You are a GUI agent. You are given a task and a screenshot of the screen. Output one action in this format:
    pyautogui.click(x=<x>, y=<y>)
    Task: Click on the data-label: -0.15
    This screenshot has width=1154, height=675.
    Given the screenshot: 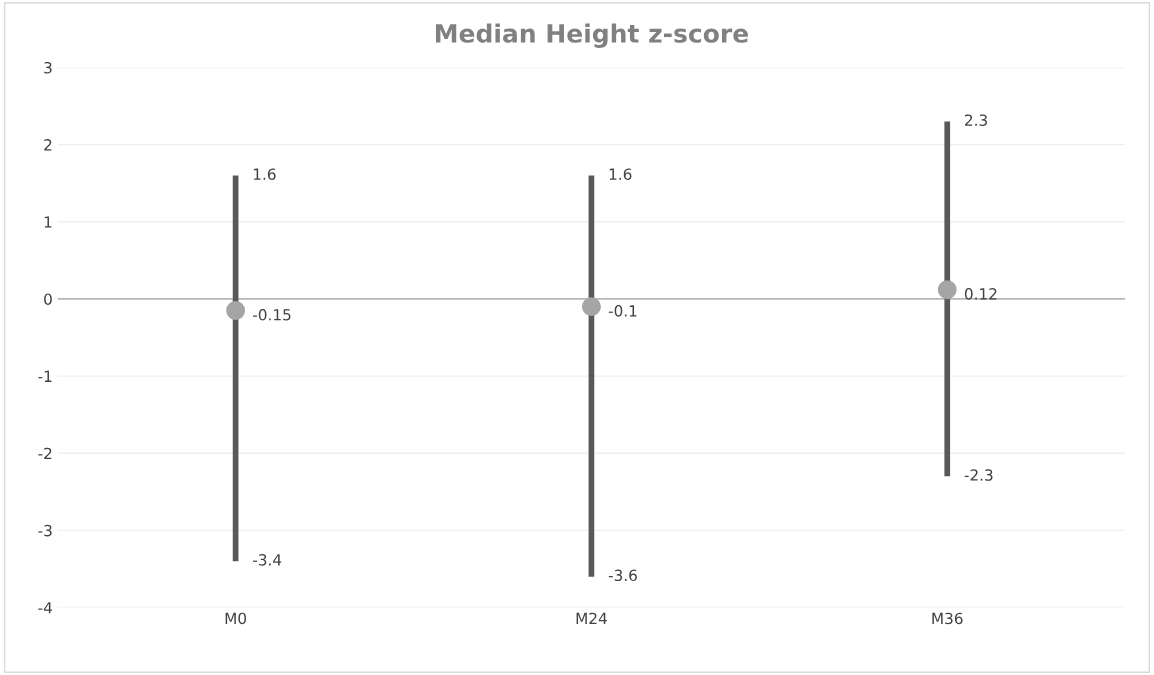 What is the action you would take?
    pyautogui.click(x=272, y=314)
    